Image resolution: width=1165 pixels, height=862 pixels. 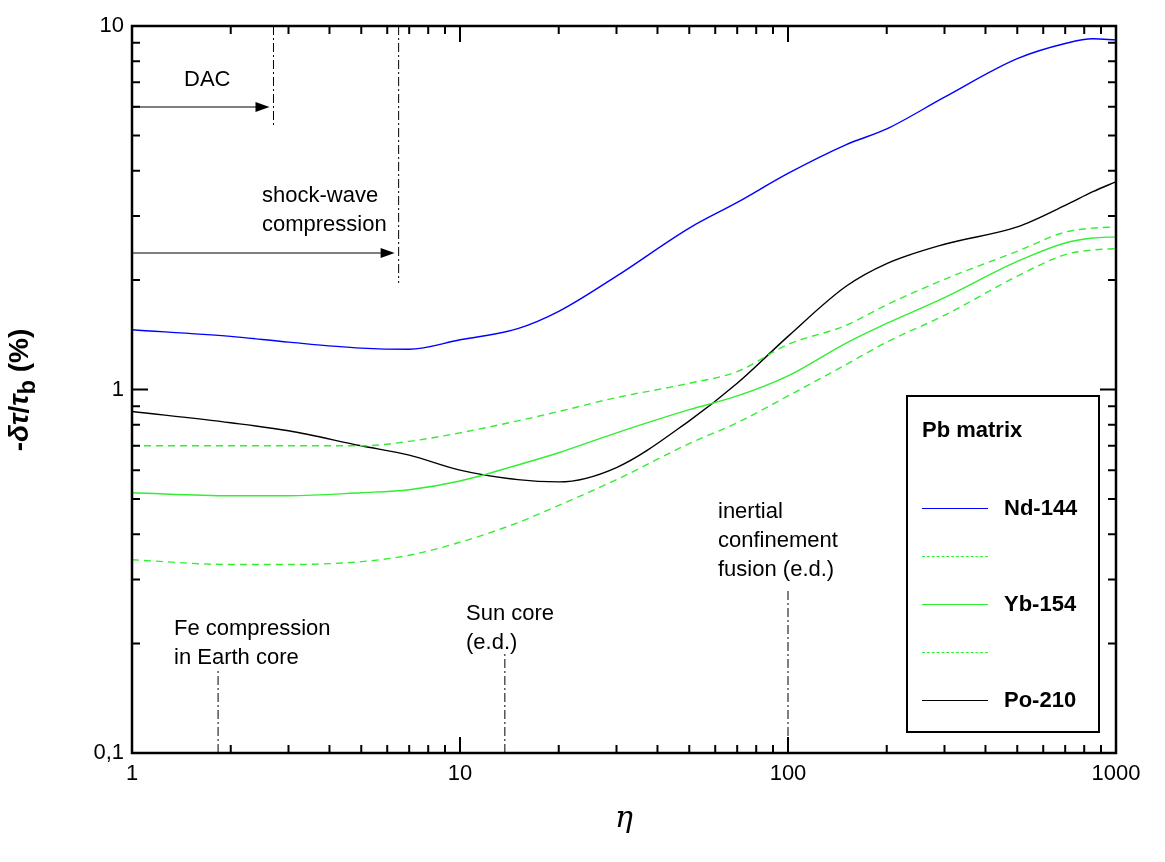 I want to click on legend-label: Yb-154, so click(x=1040, y=604).